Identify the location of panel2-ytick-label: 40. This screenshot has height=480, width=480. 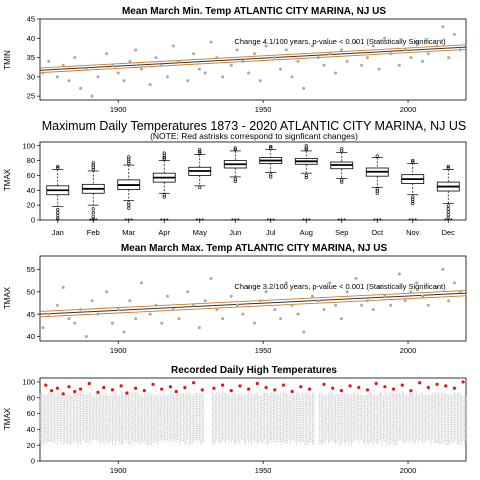
(31, 190).